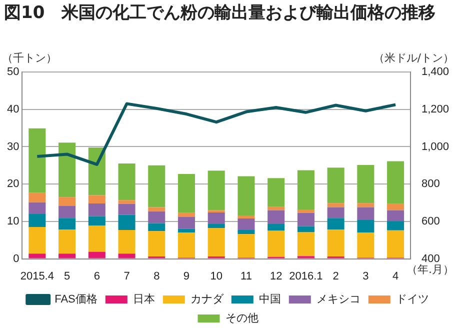  Describe the element at coordinates (430, 269) in the screenshot. I see `x-axis-title: （年.月）` at that location.